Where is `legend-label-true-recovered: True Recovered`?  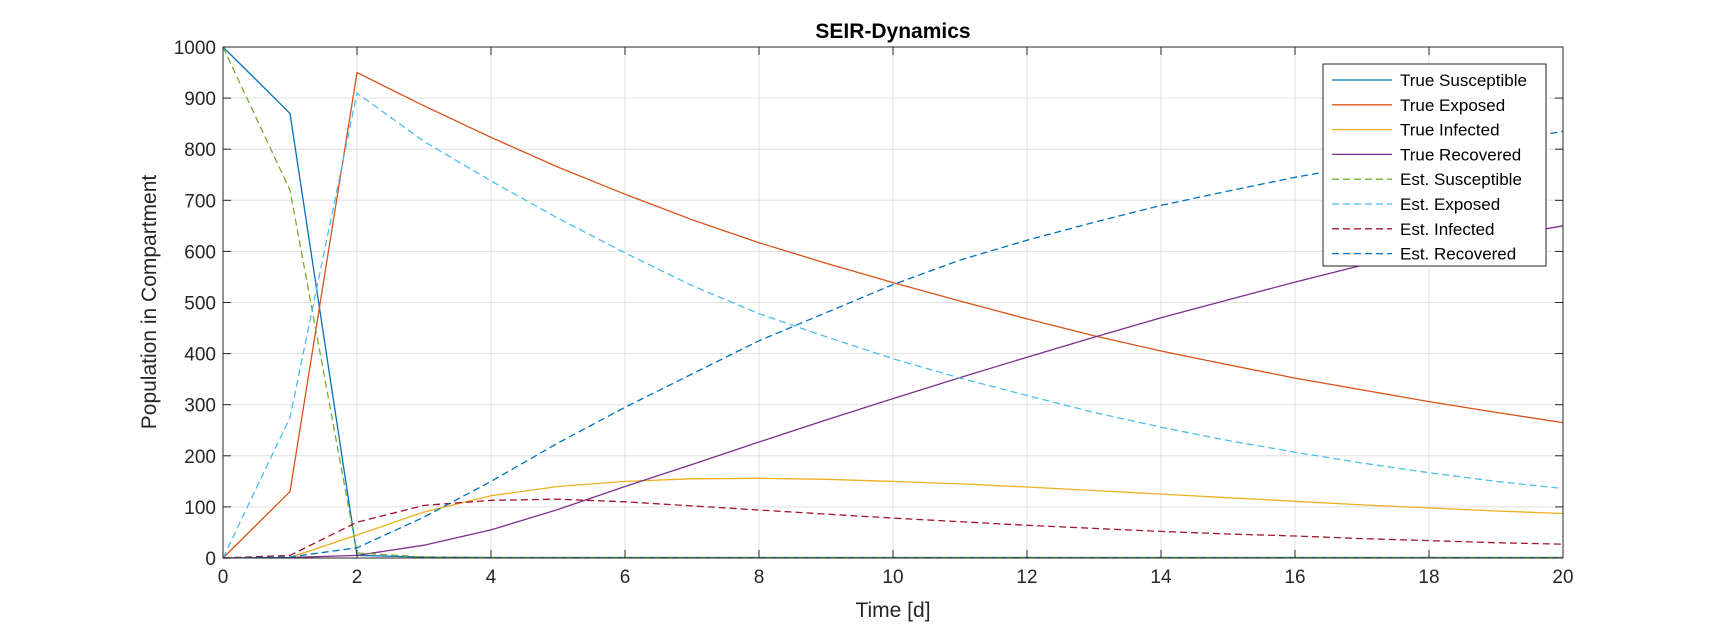 legend-label-true-recovered: True Recovered is located at coordinates (1460, 154).